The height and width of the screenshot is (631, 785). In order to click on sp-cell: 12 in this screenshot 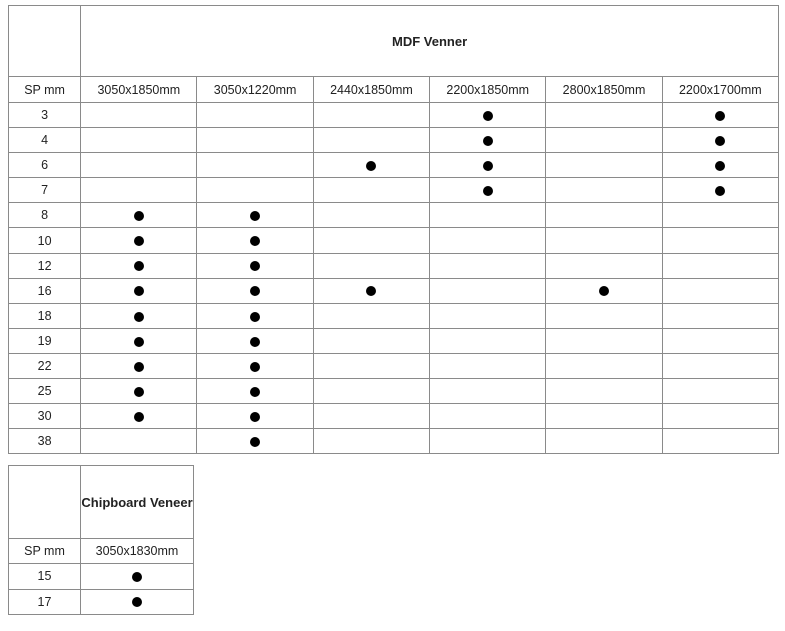, I will do `click(44, 265)`.